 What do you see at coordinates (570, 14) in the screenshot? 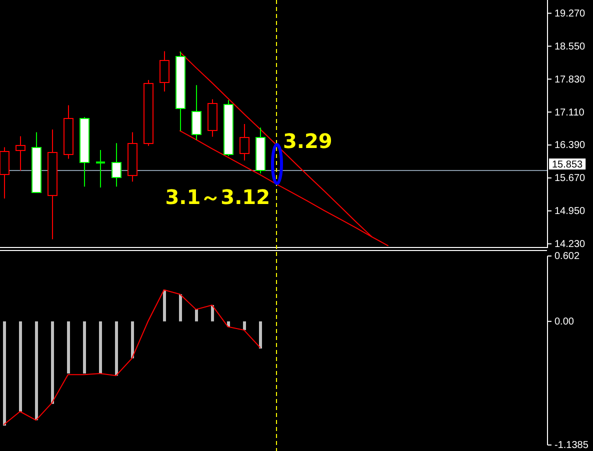
I see `y-tick-label: 19.270` at bounding box center [570, 14].